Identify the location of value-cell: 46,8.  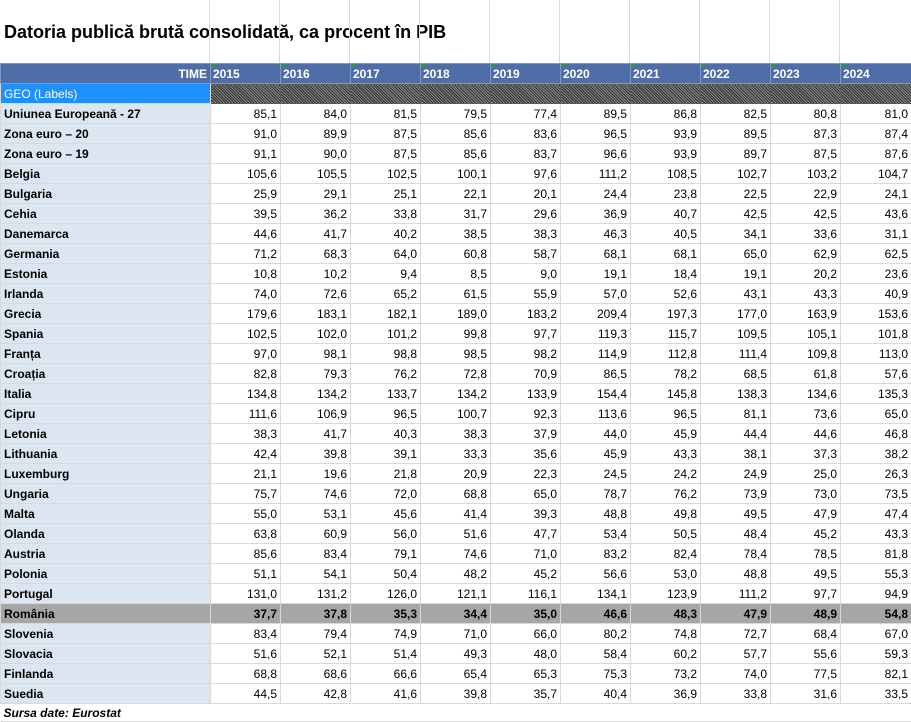
(876, 434).